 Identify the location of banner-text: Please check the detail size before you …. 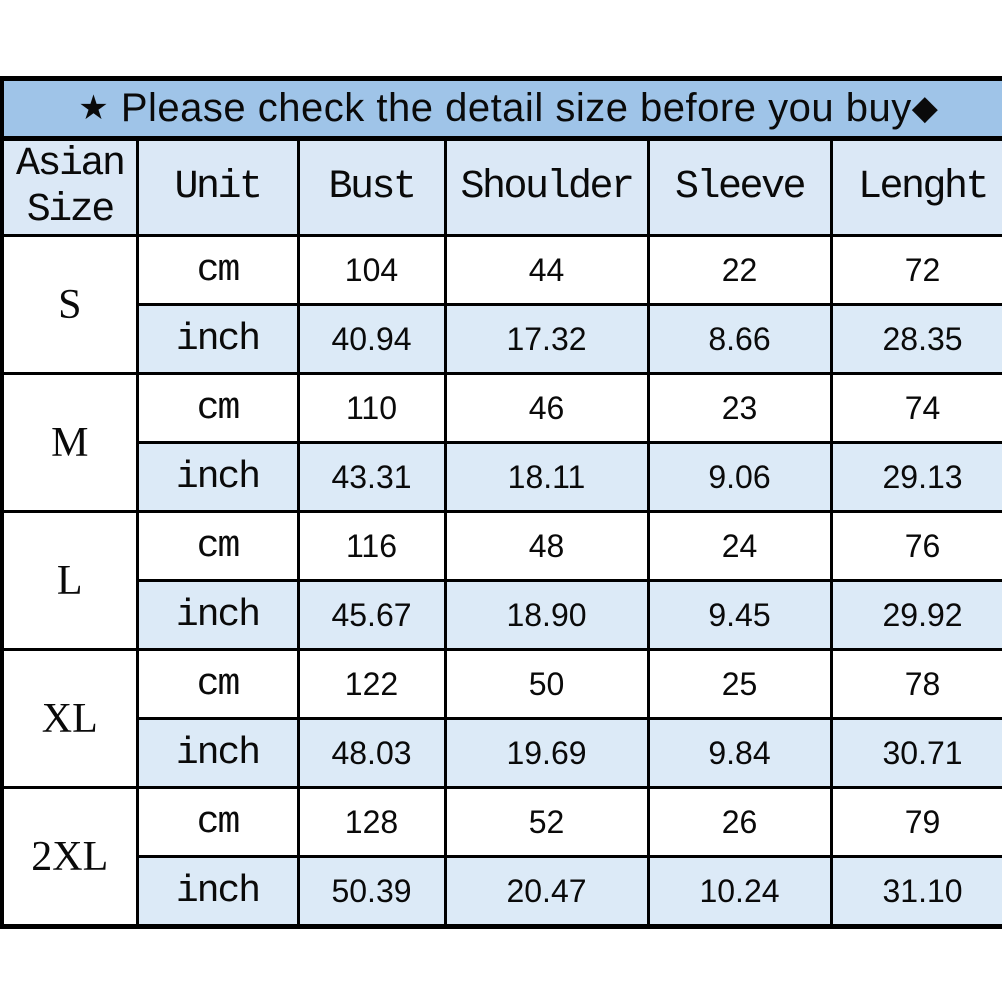
(510, 108).